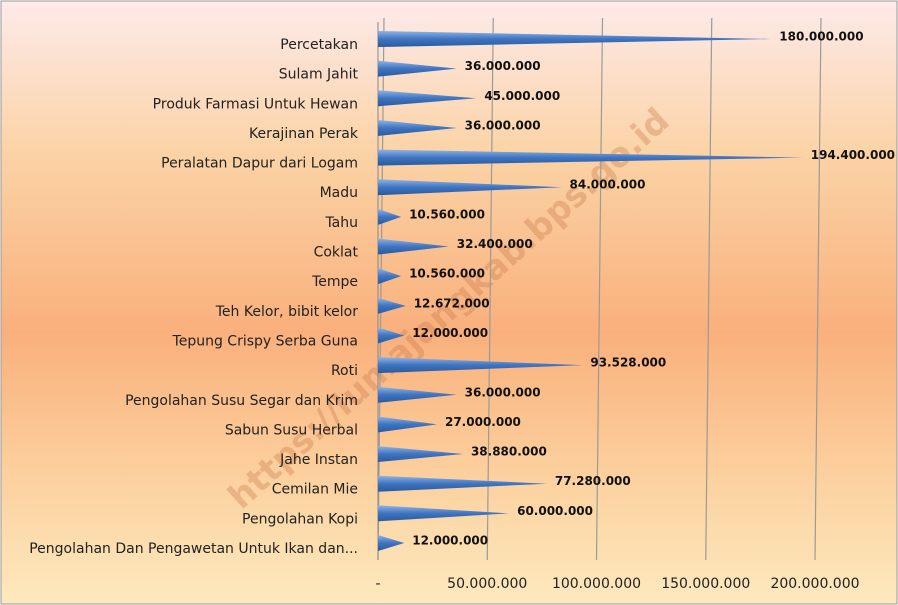 This screenshot has height=605, width=898. Describe the element at coordinates (596, 584) in the screenshot. I see `x-tick-label: 100.000.000` at that location.